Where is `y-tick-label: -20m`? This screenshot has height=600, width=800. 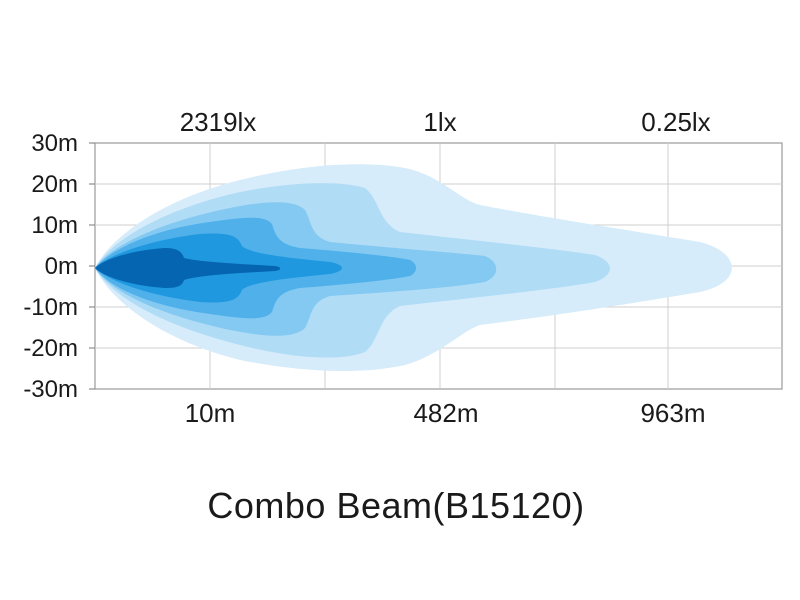
y-tick-label: -20m is located at coordinates (50, 348).